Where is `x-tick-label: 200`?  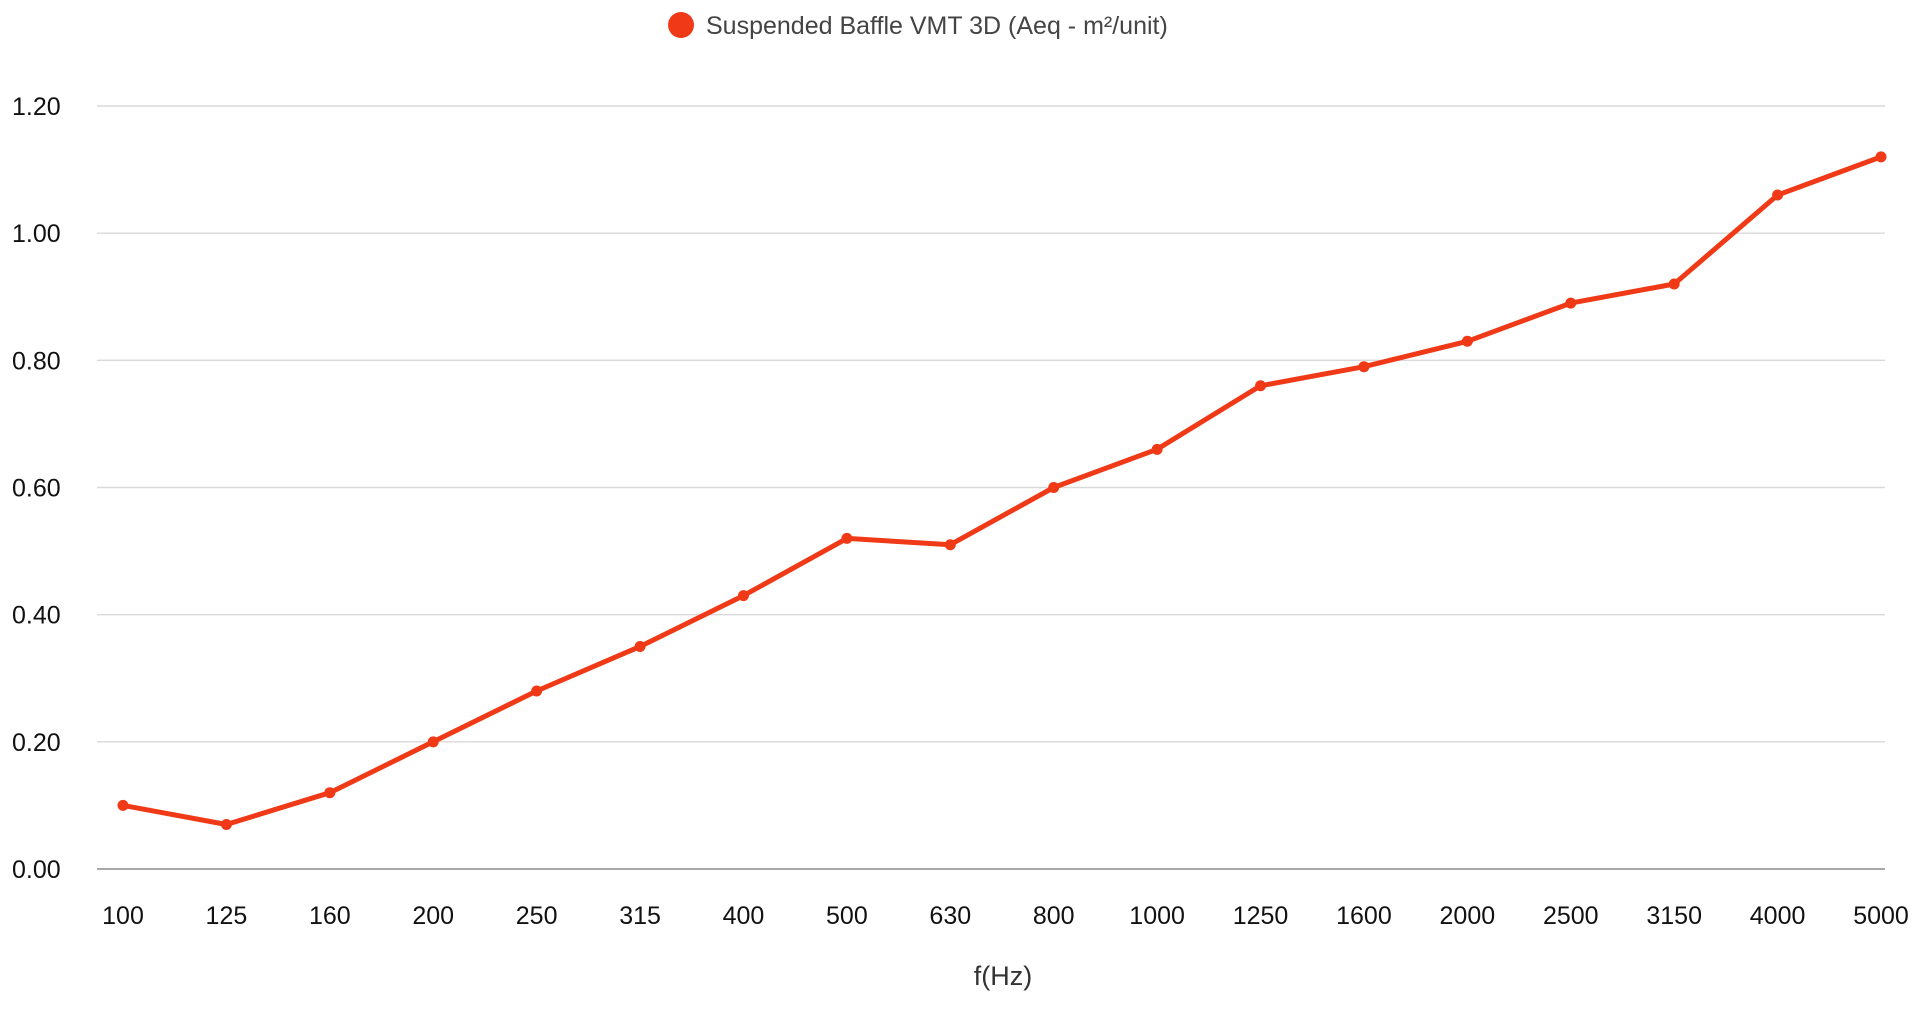 x-tick-label: 200 is located at coordinates (433, 916).